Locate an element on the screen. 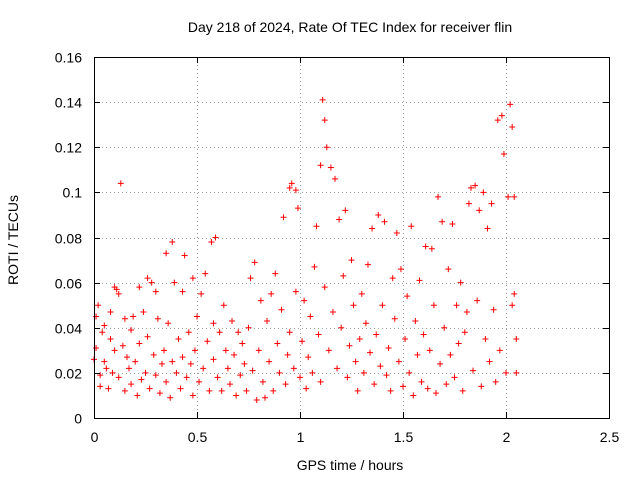 This screenshot has height=480, width=640. y-tick-label: 0.06 is located at coordinates (68, 284).